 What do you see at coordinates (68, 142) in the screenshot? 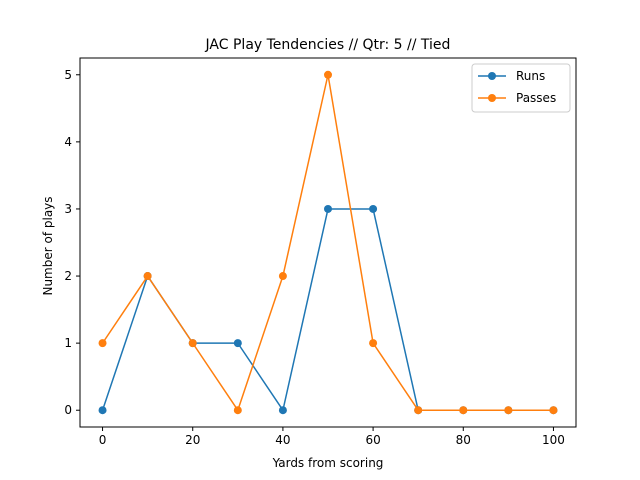
I see `y-tick-label: 4` at bounding box center [68, 142].